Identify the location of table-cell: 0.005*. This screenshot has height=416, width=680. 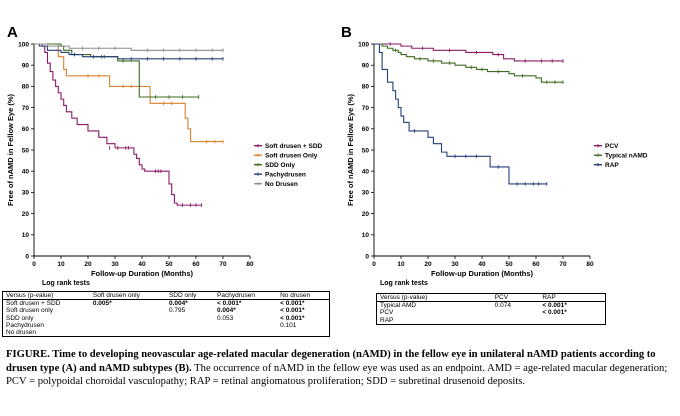
(102, 304).